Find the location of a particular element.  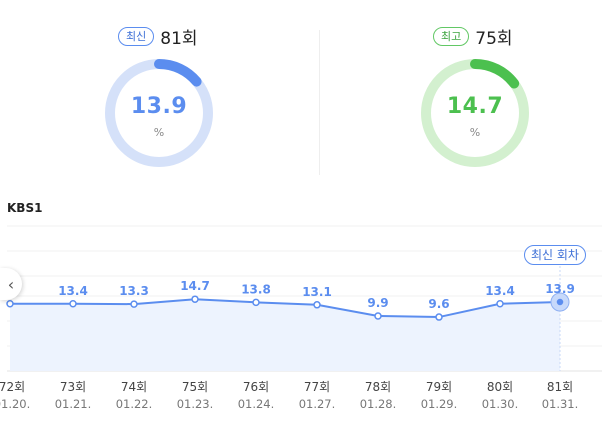

data-label: 9.6 is located at coordinates (438, 304).